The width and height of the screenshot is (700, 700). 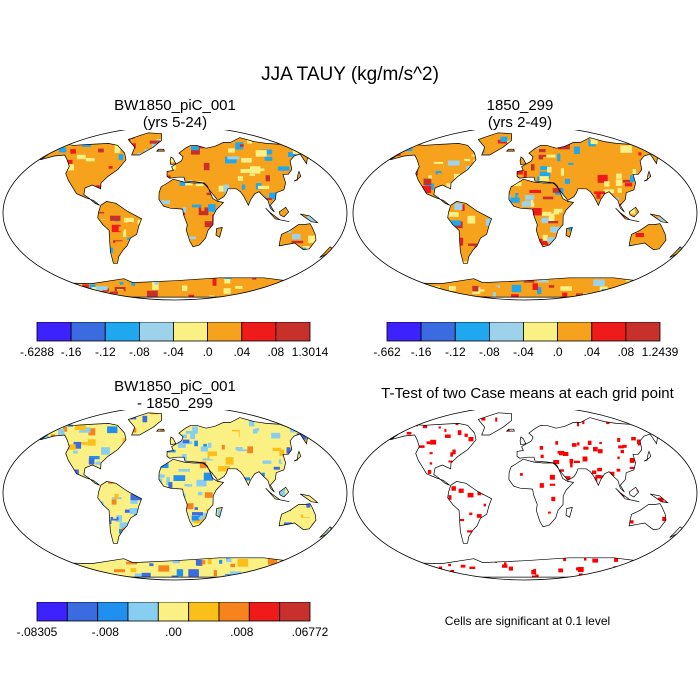 I want to click on panel-2-land-field, so click(x=532, y=221).